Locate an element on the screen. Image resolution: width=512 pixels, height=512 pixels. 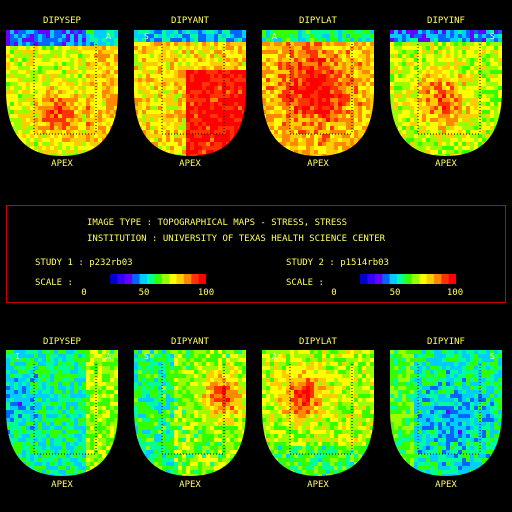
study2-scale-tick-100: 100 is located at coordinates (455, 293).